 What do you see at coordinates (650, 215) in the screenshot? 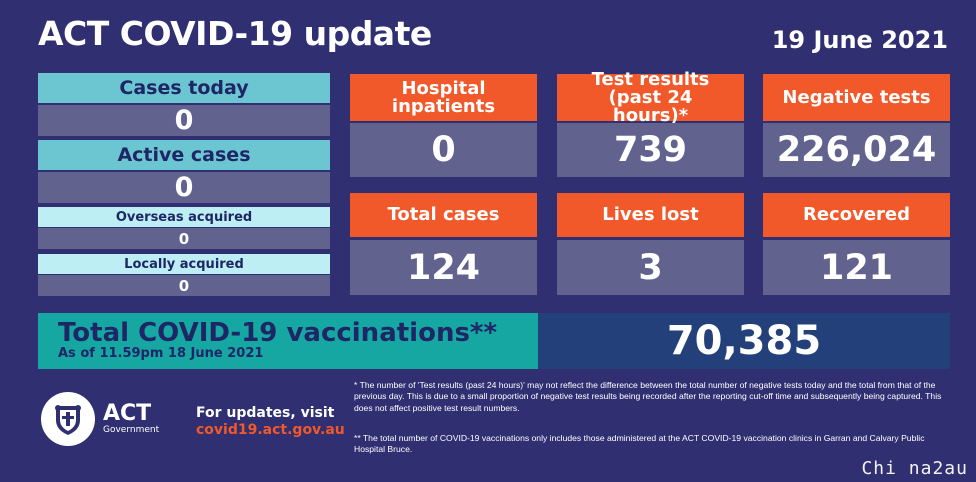
I see `lives-lost-label: Lives lost` at bounding box center [650, 215].